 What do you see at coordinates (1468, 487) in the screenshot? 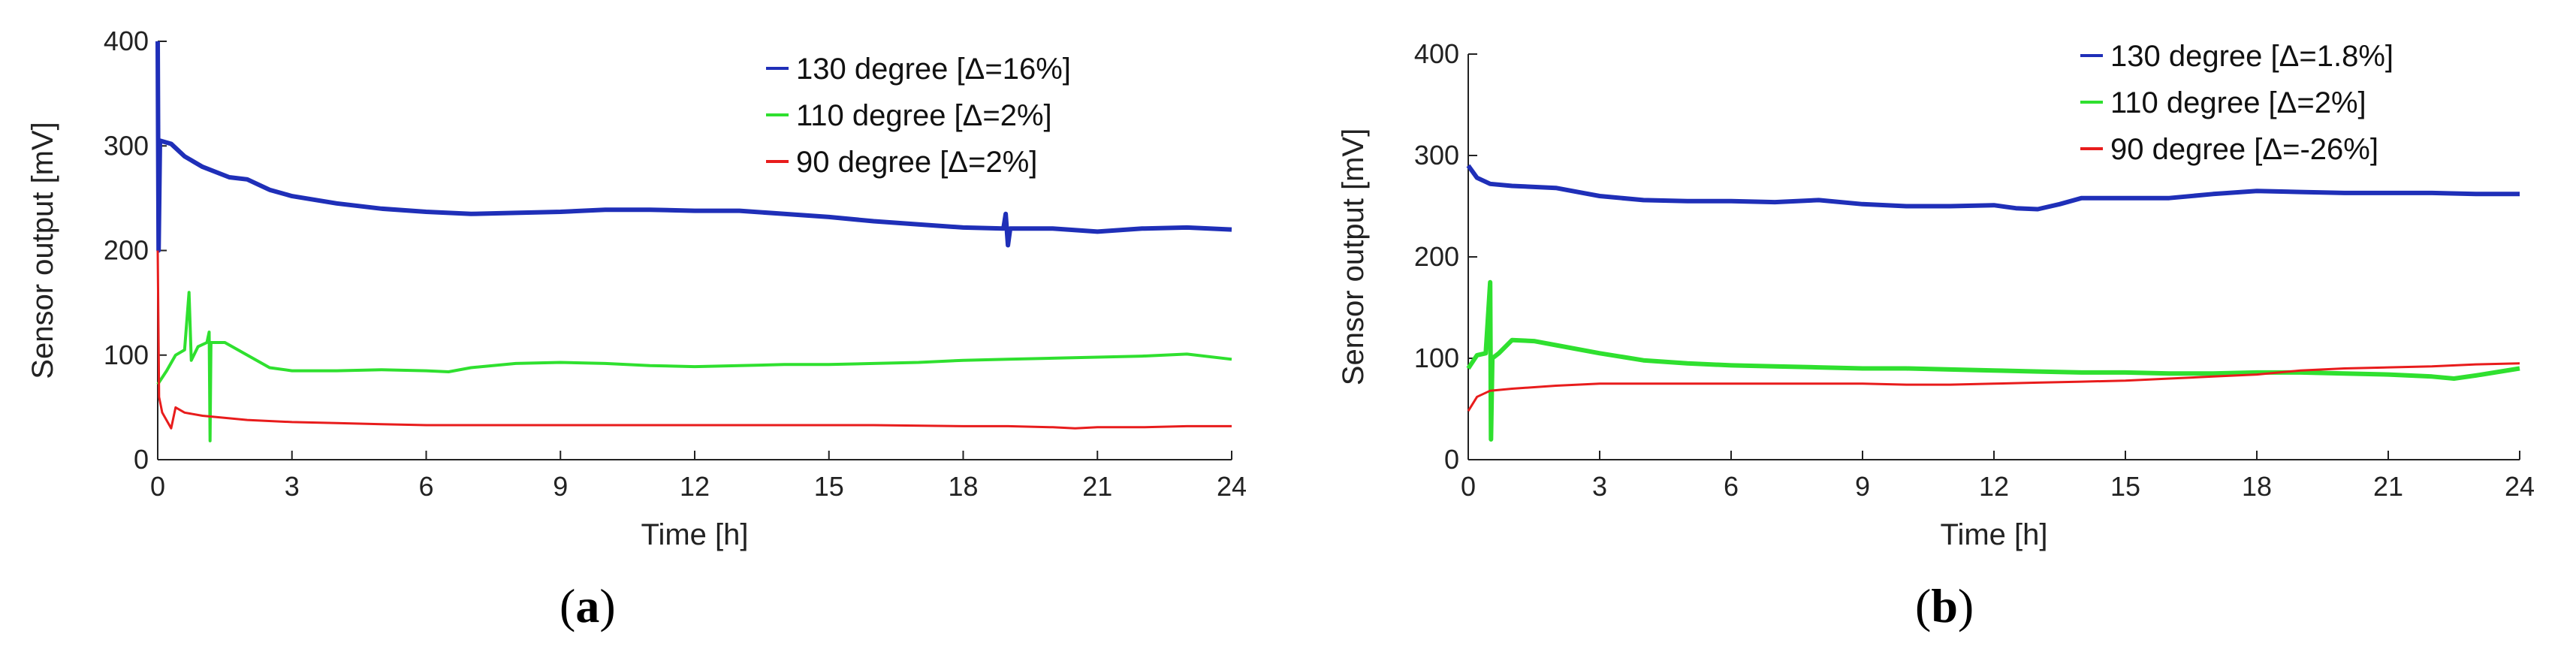
I see `chart-b-x-tick-label: 0` at bounding box center [1468, 487].